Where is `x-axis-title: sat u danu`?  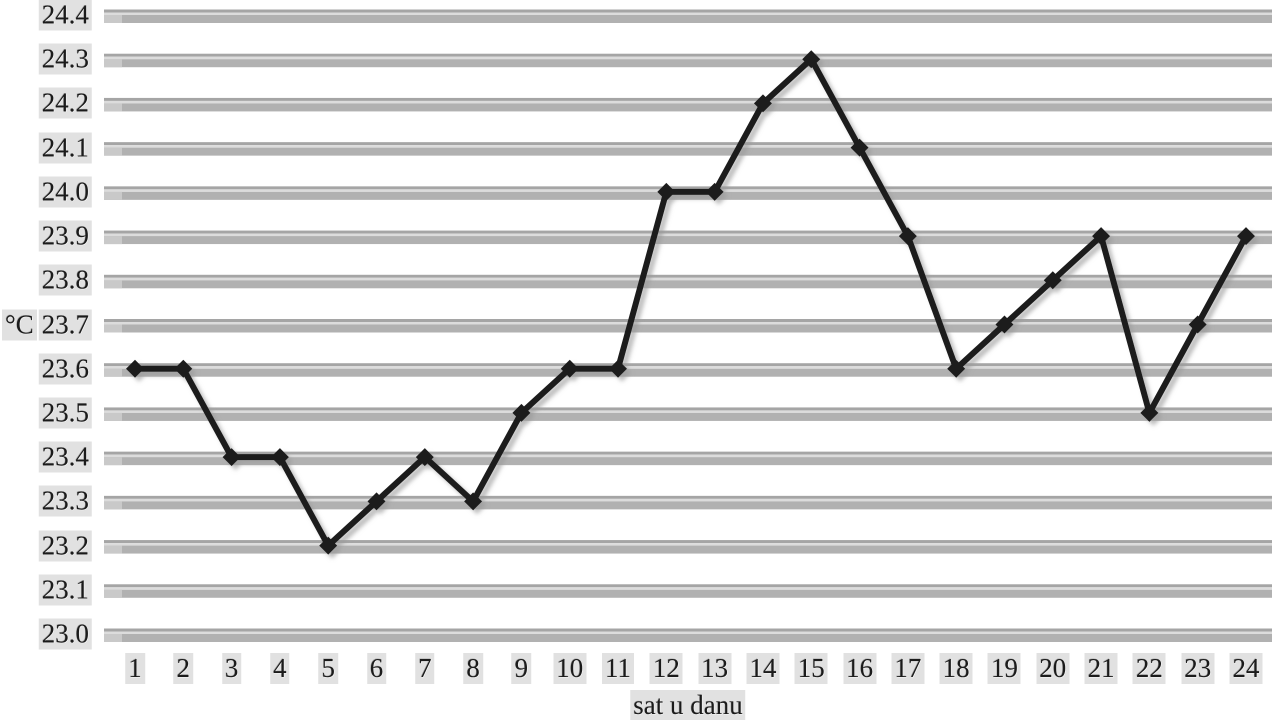
x-axis-title: sat u danu is located at coordinates (688, 705).